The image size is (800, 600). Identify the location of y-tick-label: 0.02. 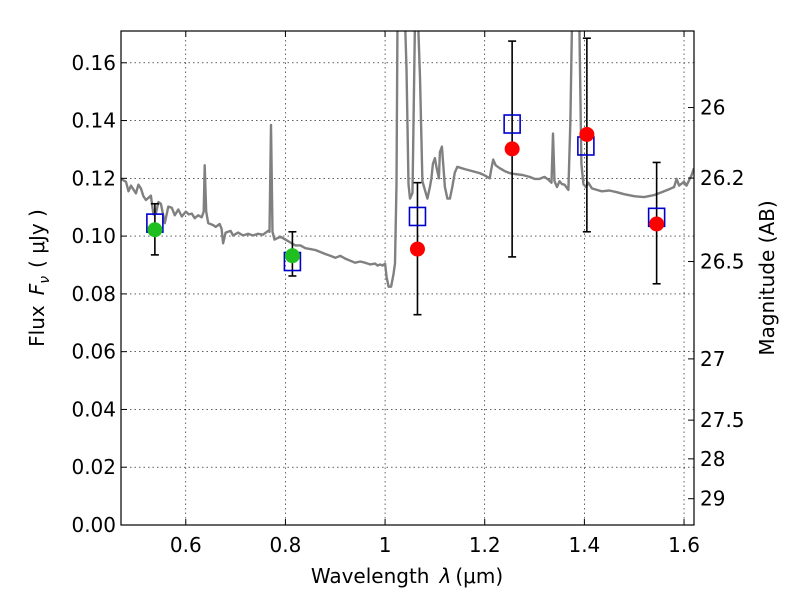
(93, 467).